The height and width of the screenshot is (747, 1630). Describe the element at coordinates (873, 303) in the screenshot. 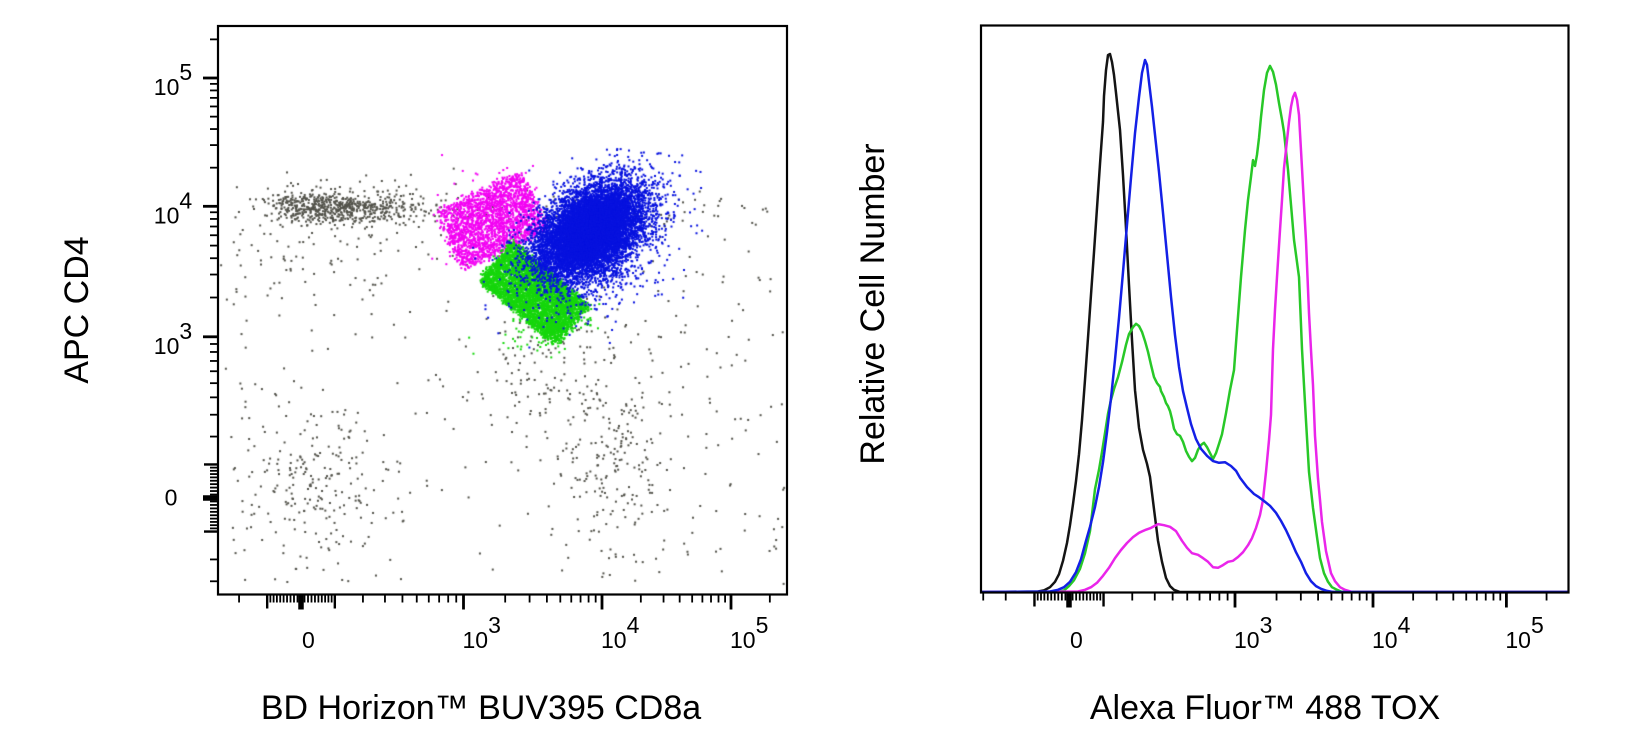

I see `y-axis-title-histogram: Relative Cell Number` at that location.